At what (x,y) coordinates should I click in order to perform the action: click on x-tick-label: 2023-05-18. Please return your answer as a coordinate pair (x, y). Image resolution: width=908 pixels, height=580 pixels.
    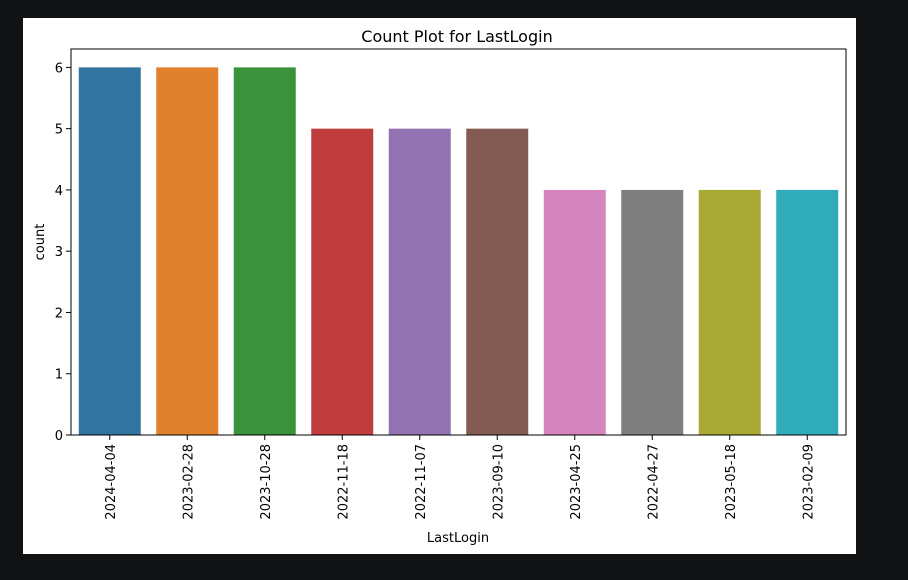
    Looking at the image, I should click on (731, 482).